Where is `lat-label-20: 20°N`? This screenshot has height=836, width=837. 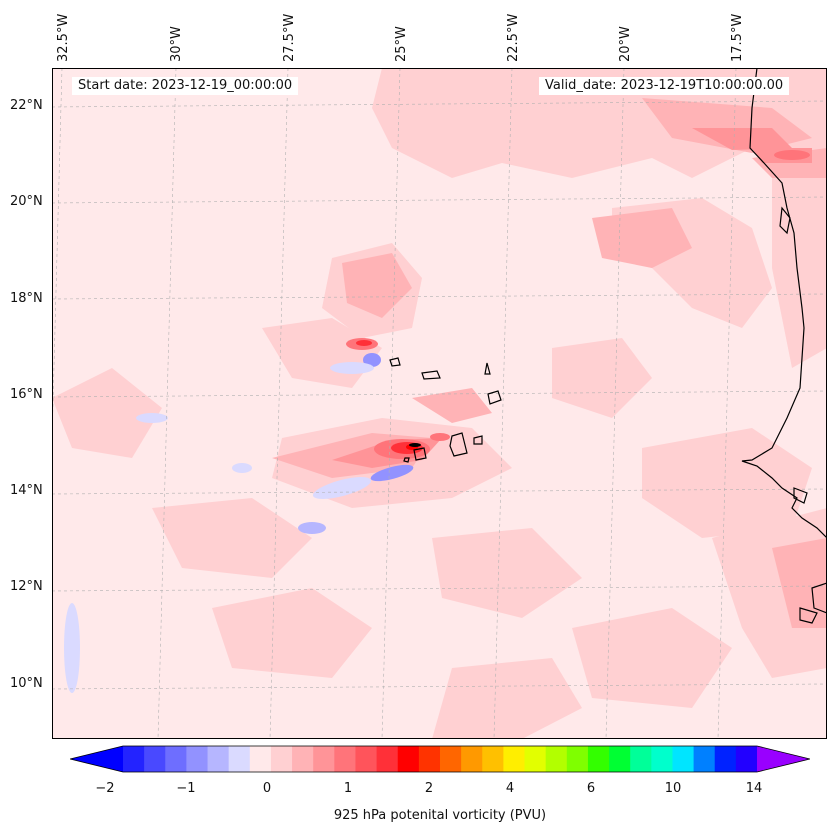 lat-label-20: 20°N is located at coordinates (26, 201).